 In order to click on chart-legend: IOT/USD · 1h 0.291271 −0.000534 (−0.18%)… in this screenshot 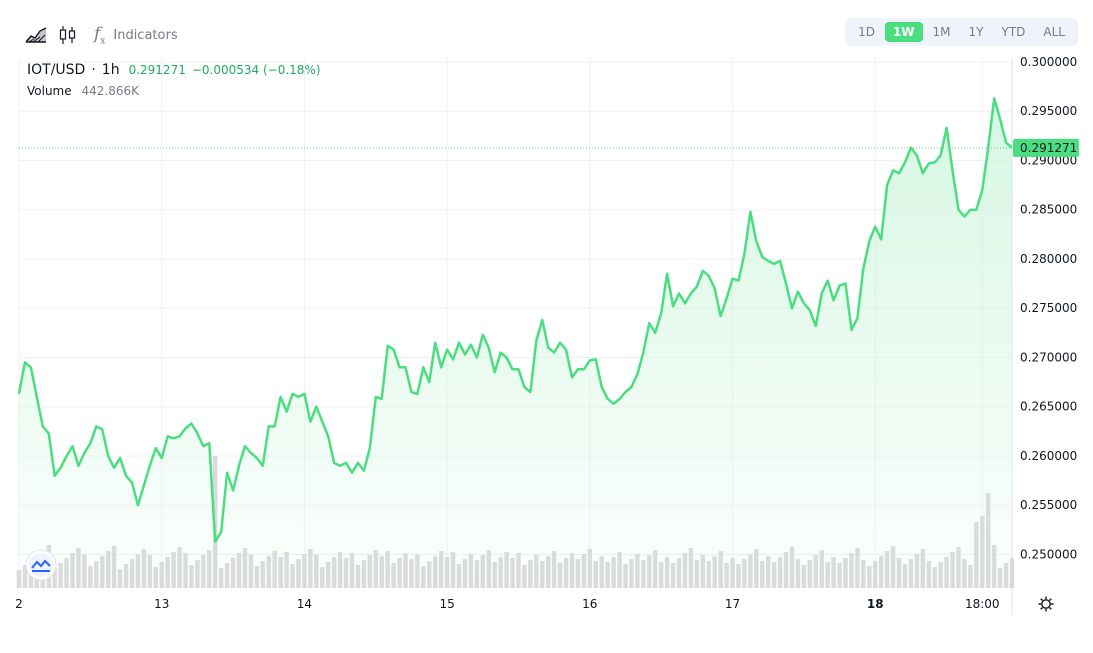, I will do `click(174, 80)`.